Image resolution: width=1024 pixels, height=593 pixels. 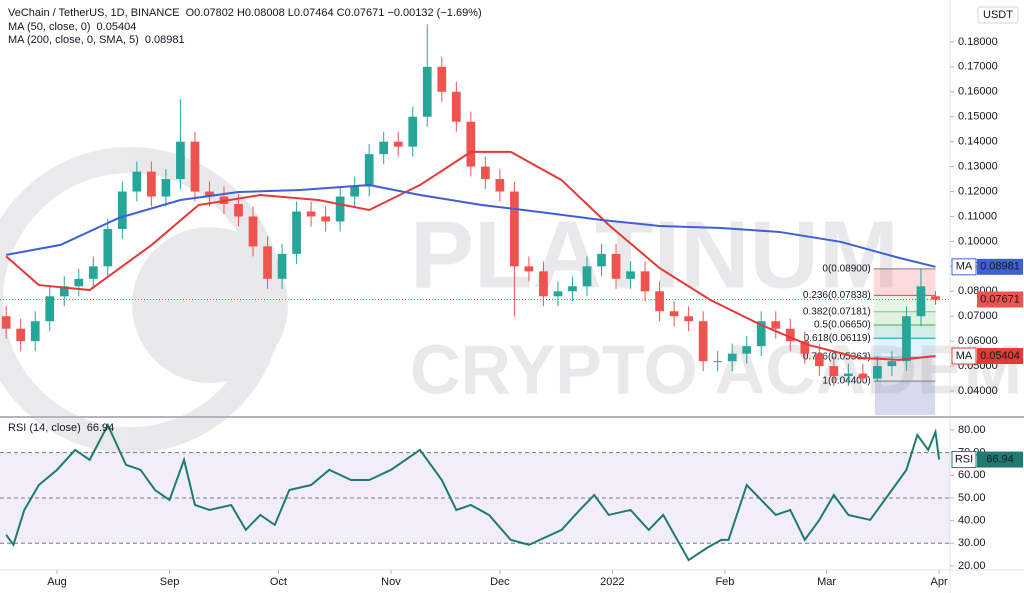 I want to click on fib-label: 0(0.08900), so click(x=846, y=268).